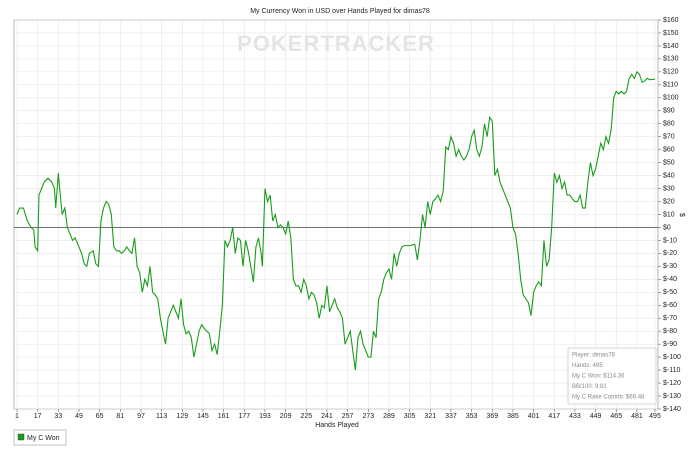  Describe the element at coordinates (492, 416) in the screenshot. I see `x-tick-label: 369` at that location.